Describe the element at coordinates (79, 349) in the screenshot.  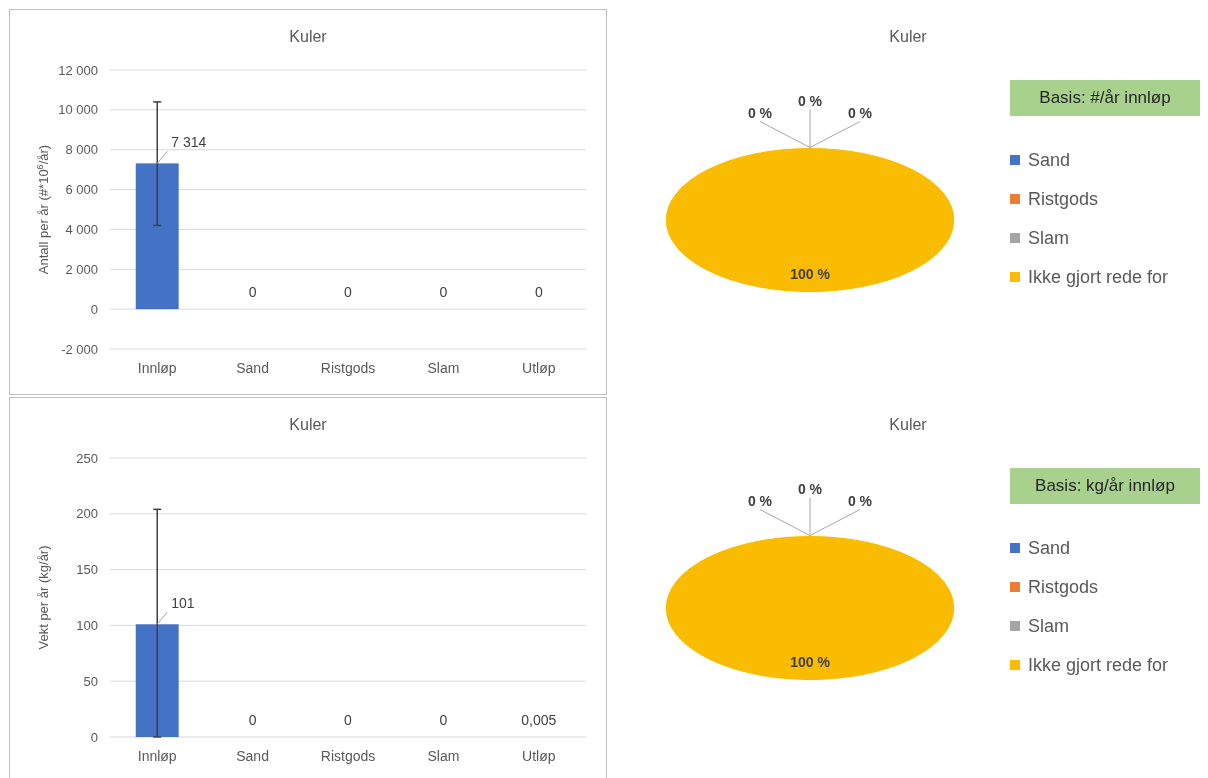
I see `y-tick-label: -2 000` at that location.